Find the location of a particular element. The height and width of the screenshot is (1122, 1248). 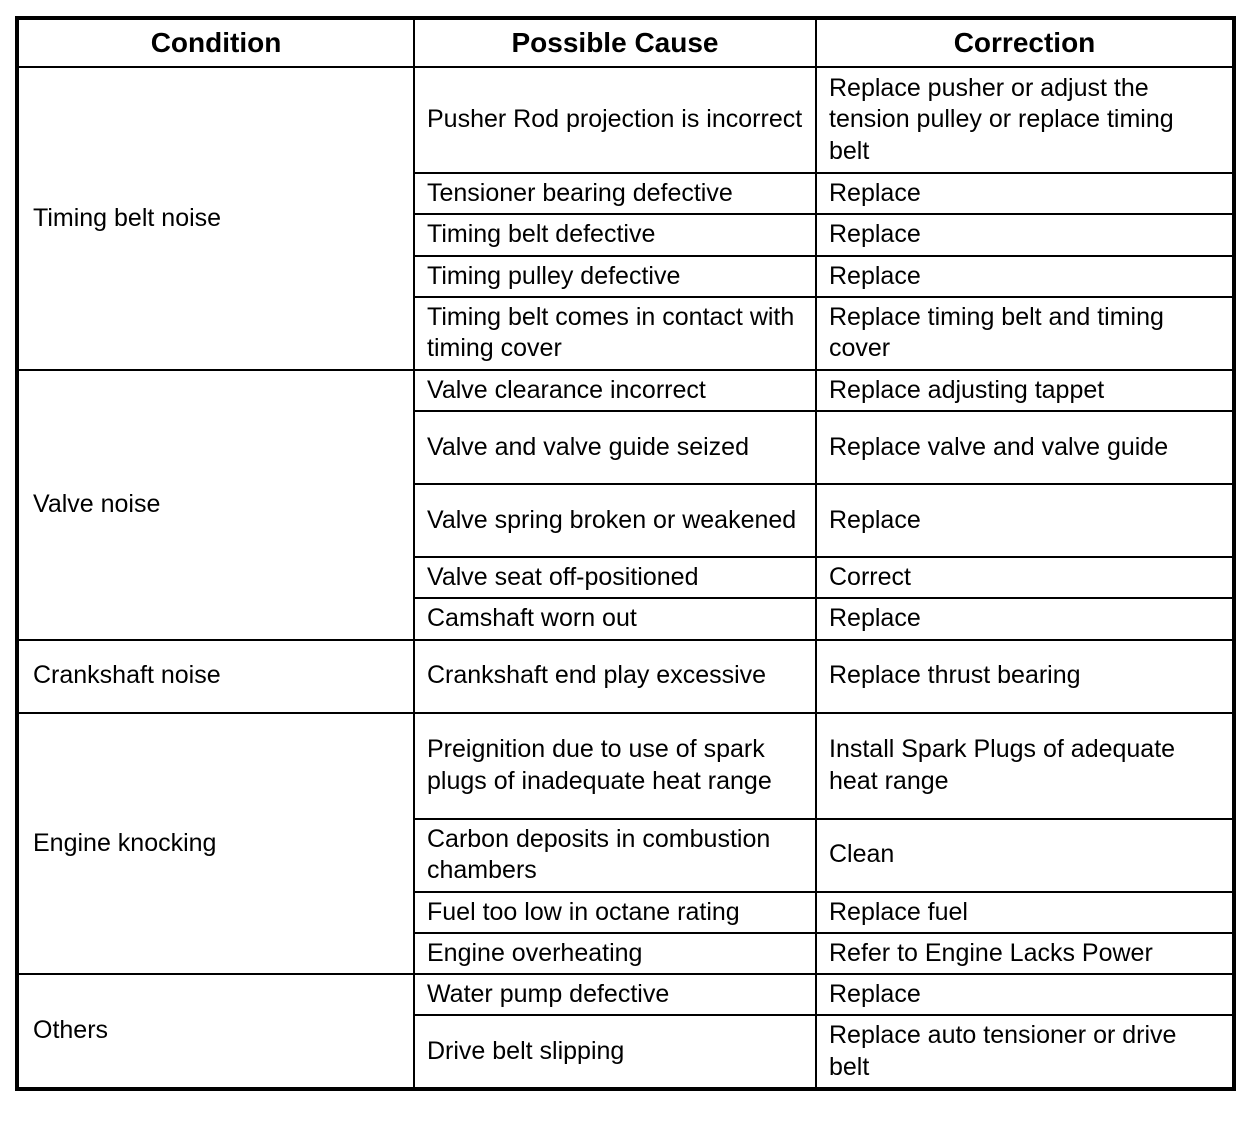

cause-cell: Tensioner bearing defective is located at coordinates (615, 193).